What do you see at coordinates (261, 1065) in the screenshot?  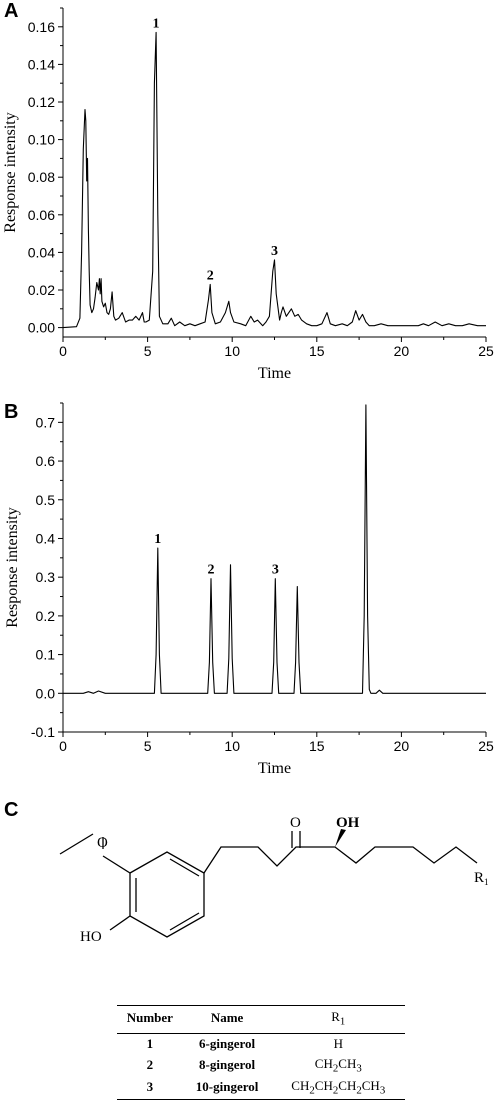 I see `table-row: 2 8-gingerol CH2CH3` at bounding box center [261, 1065].